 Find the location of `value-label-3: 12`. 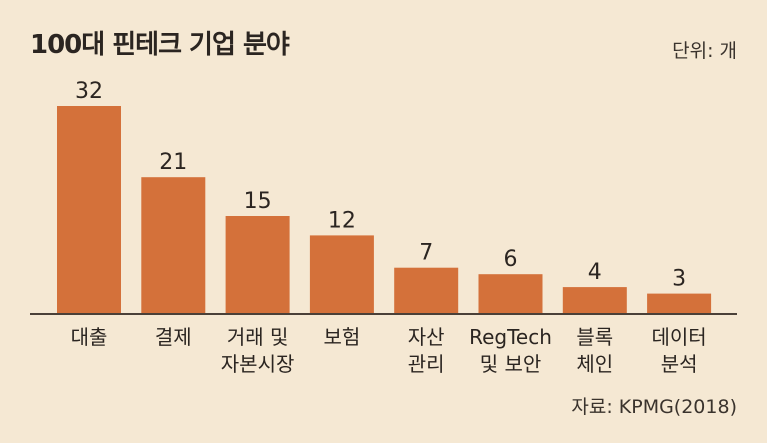

value-label-3: 12 is located at coordinates (342, 220).